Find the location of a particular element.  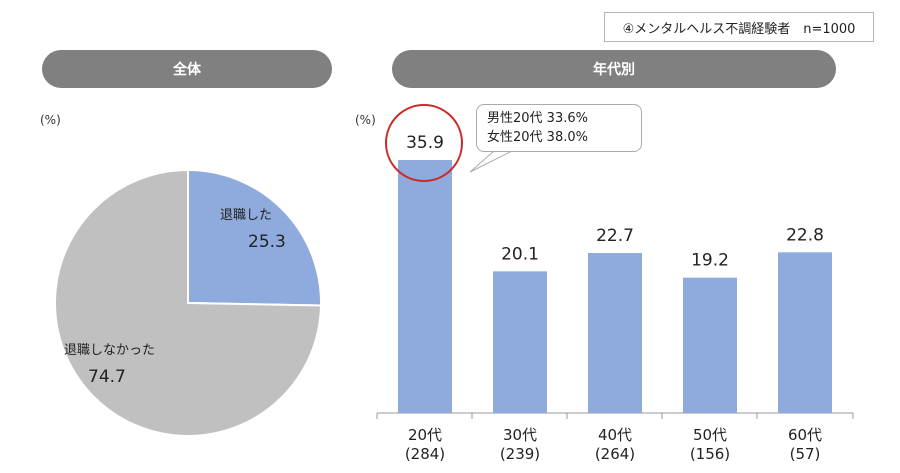

bar-value-label: 22.8 is located at coordinates (805, 235).